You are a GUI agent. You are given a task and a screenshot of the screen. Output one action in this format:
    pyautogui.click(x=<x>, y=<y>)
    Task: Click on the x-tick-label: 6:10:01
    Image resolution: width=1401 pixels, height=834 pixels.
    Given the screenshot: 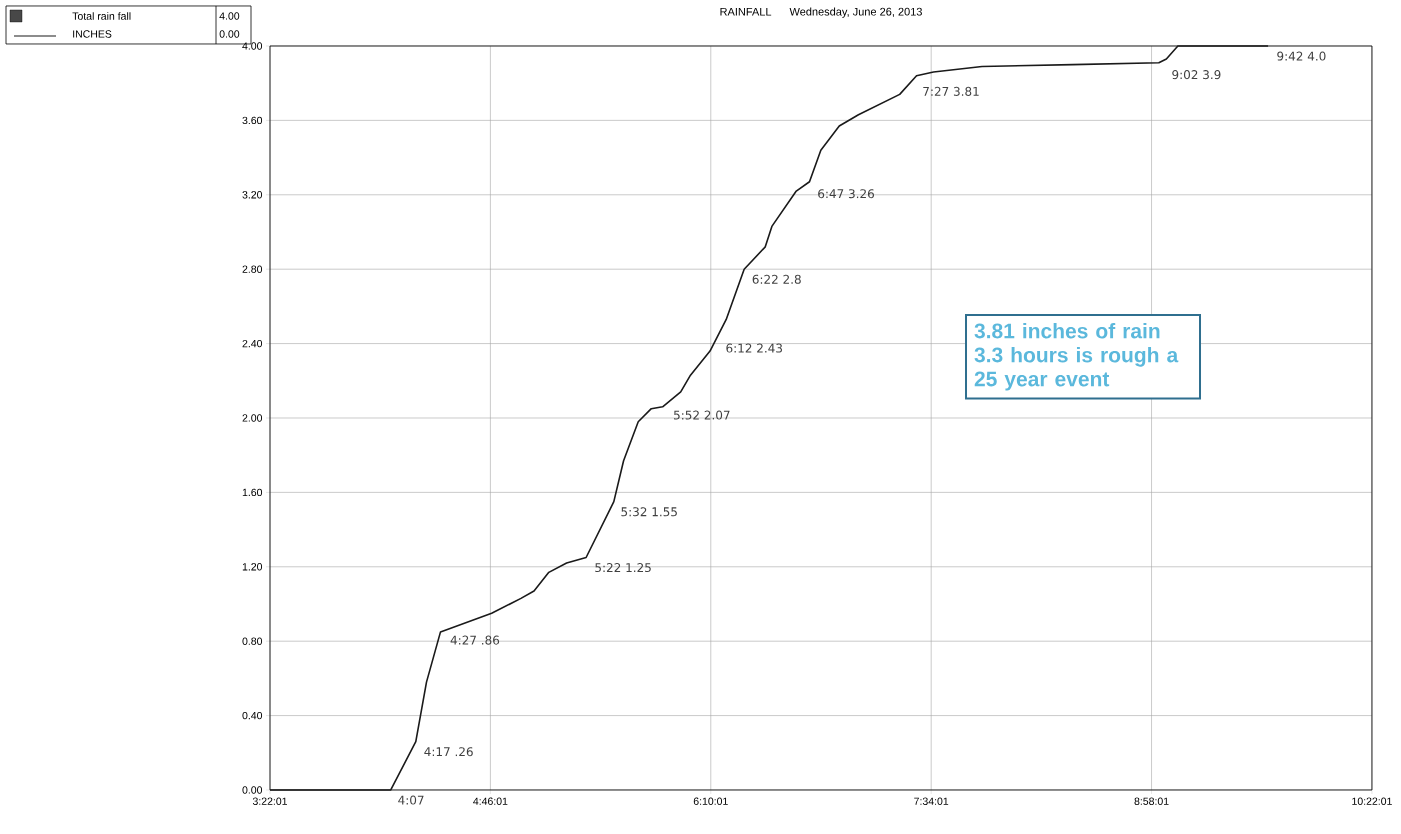 What is the action you would take?
    pyautogui.click(x=710, y=801)
    